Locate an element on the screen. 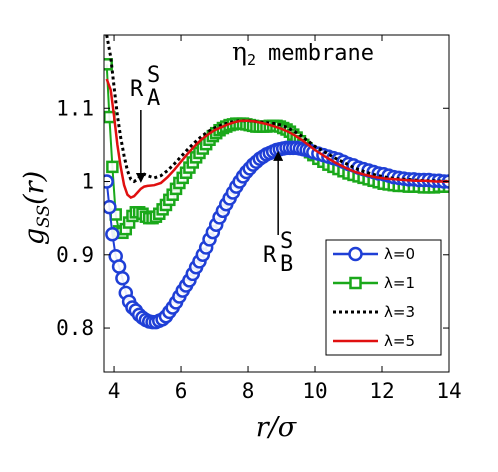 This screenshot has width=498, height=472. membrane-annotation: η2 membrane is located at coordinates (303, 53).